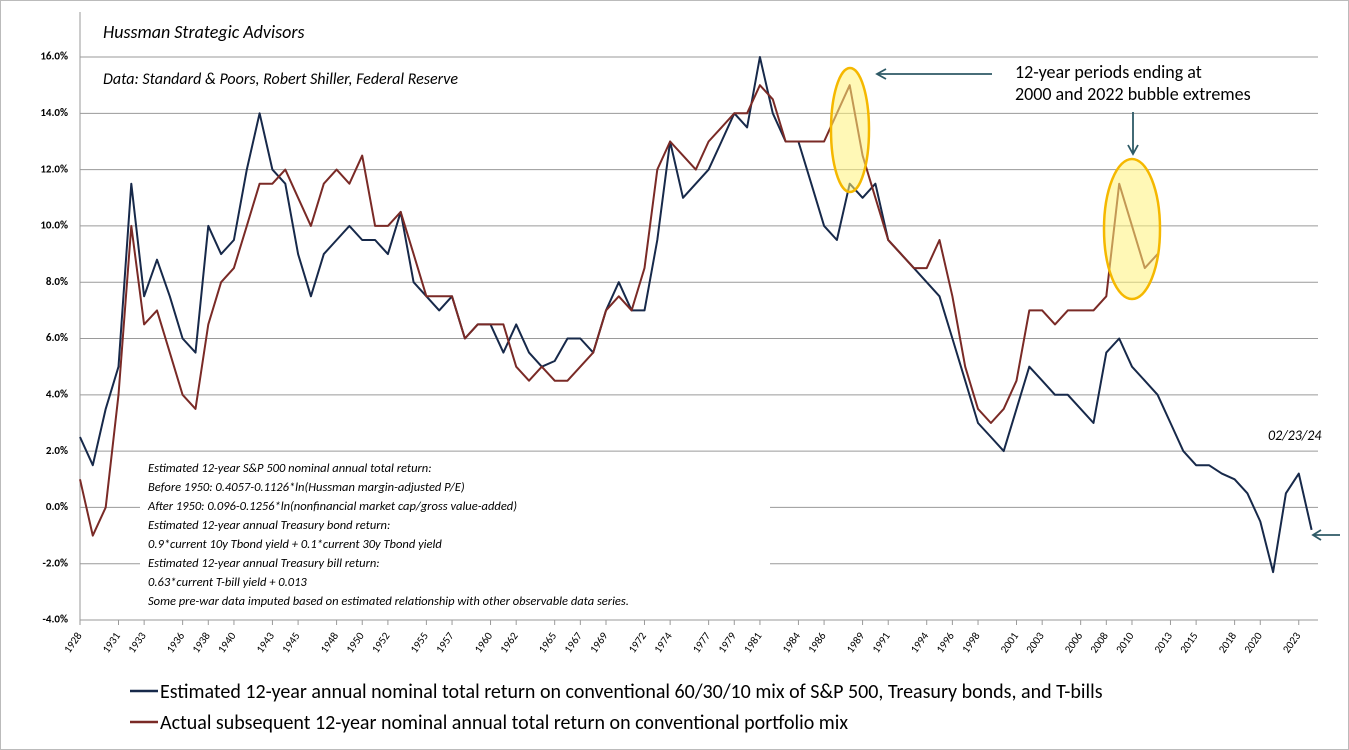  Describe the element at coordinates (54, 225) in the screenshot. I see `y-tick-label: 10.0%` at that location.